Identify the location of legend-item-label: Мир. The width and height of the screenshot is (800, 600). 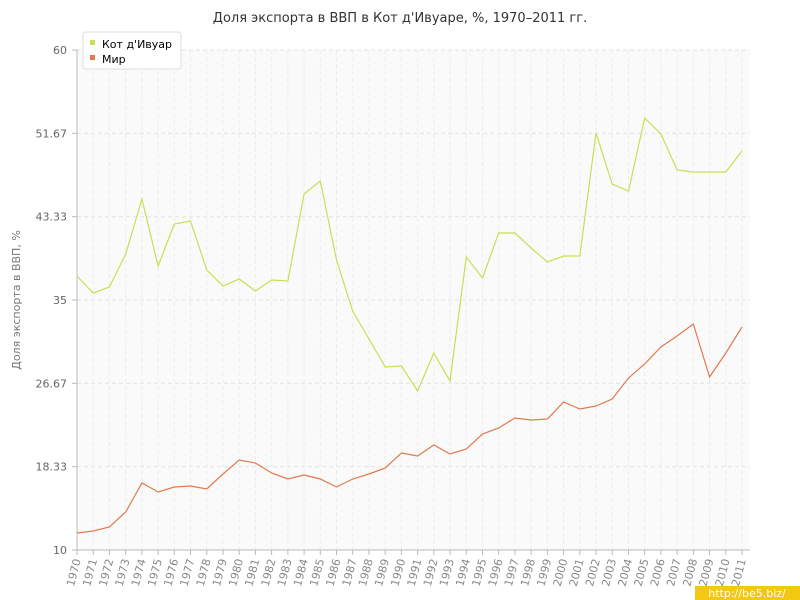
(114, 59).